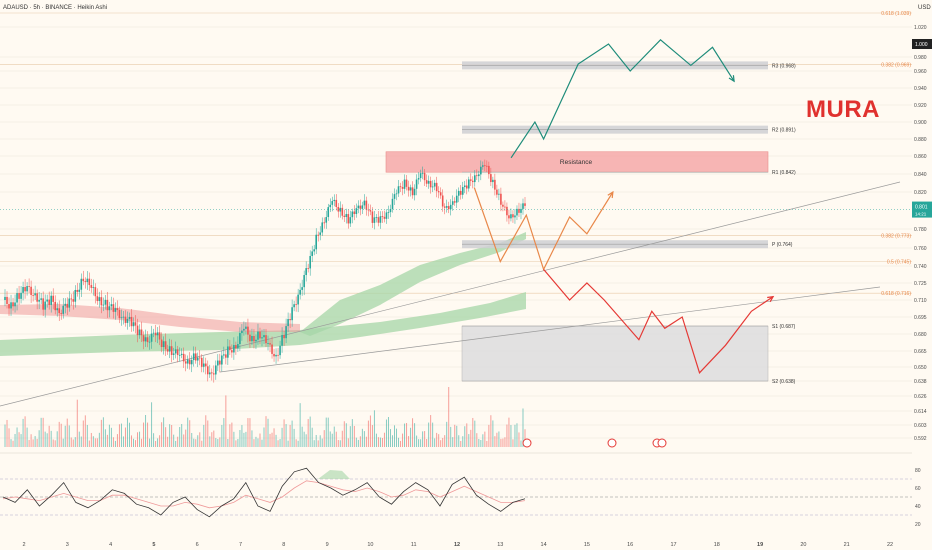  What do you see at coordinates (527, 443) in the screenshot?
I see `event-icon` at bounding box center [527, 443].